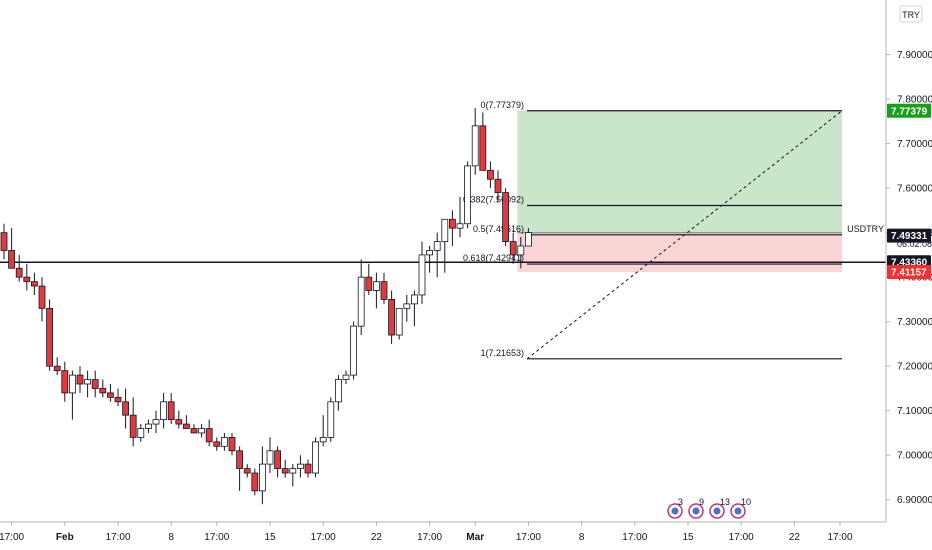 This screenshot has height=550, width=932. What do you see at coordinates (914, 100) in the screenshot?
I see `y-tick-label: 7.80000` at bounding box center [914, 100].